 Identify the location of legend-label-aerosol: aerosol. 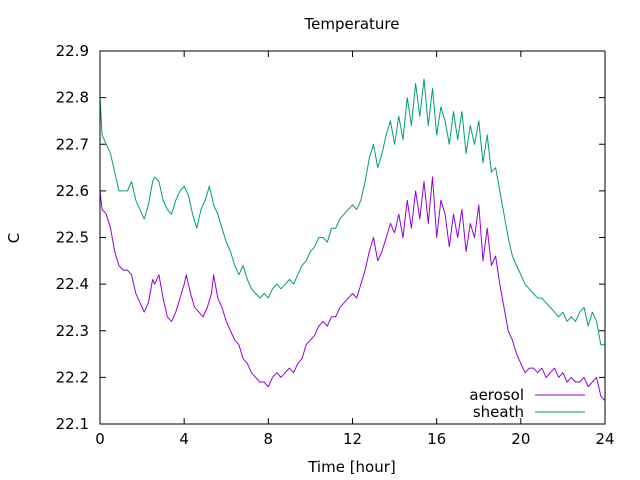
(496, 395).